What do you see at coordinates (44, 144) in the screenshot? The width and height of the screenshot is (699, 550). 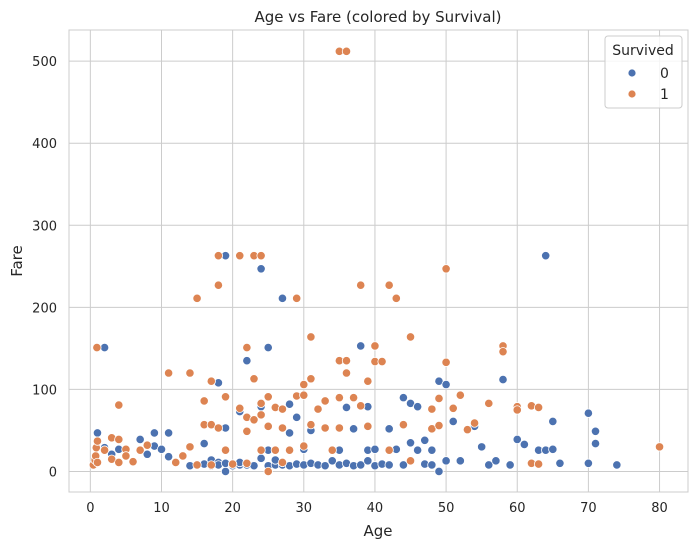 I see `y-tick-label: 400` at bounding box center [44, 144].